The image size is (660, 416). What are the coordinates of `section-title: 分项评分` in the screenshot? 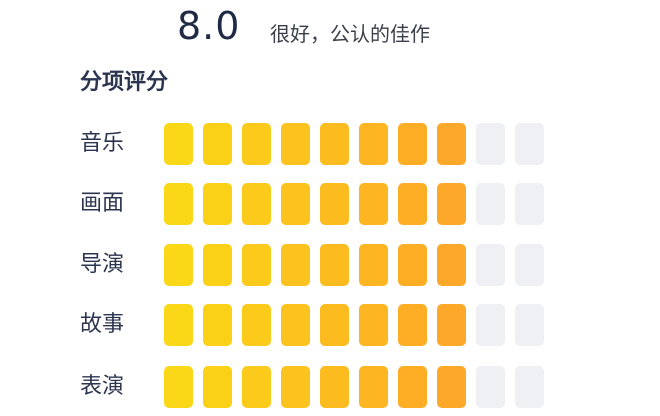 It's located at (124, 82).